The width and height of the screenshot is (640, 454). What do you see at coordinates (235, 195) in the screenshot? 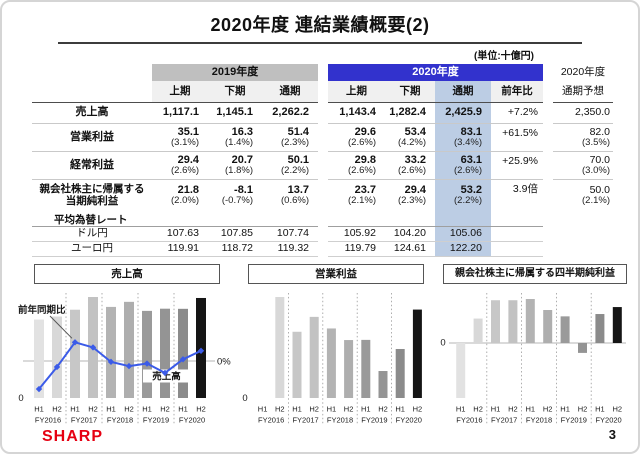
I see `value-cell: -8.1 (-0.7%)` at bounding box center [235, 195].